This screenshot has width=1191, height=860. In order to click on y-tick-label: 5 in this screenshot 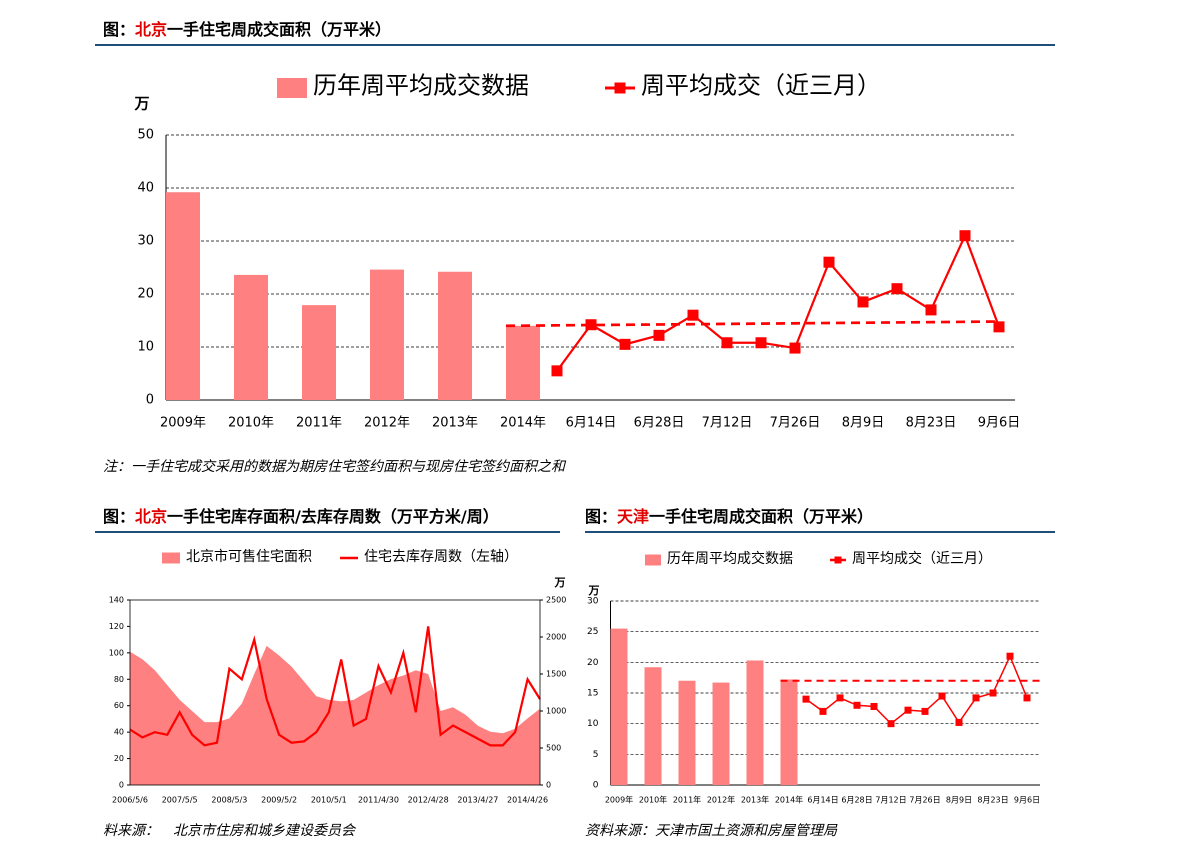, I will do `click(596, 755)`.